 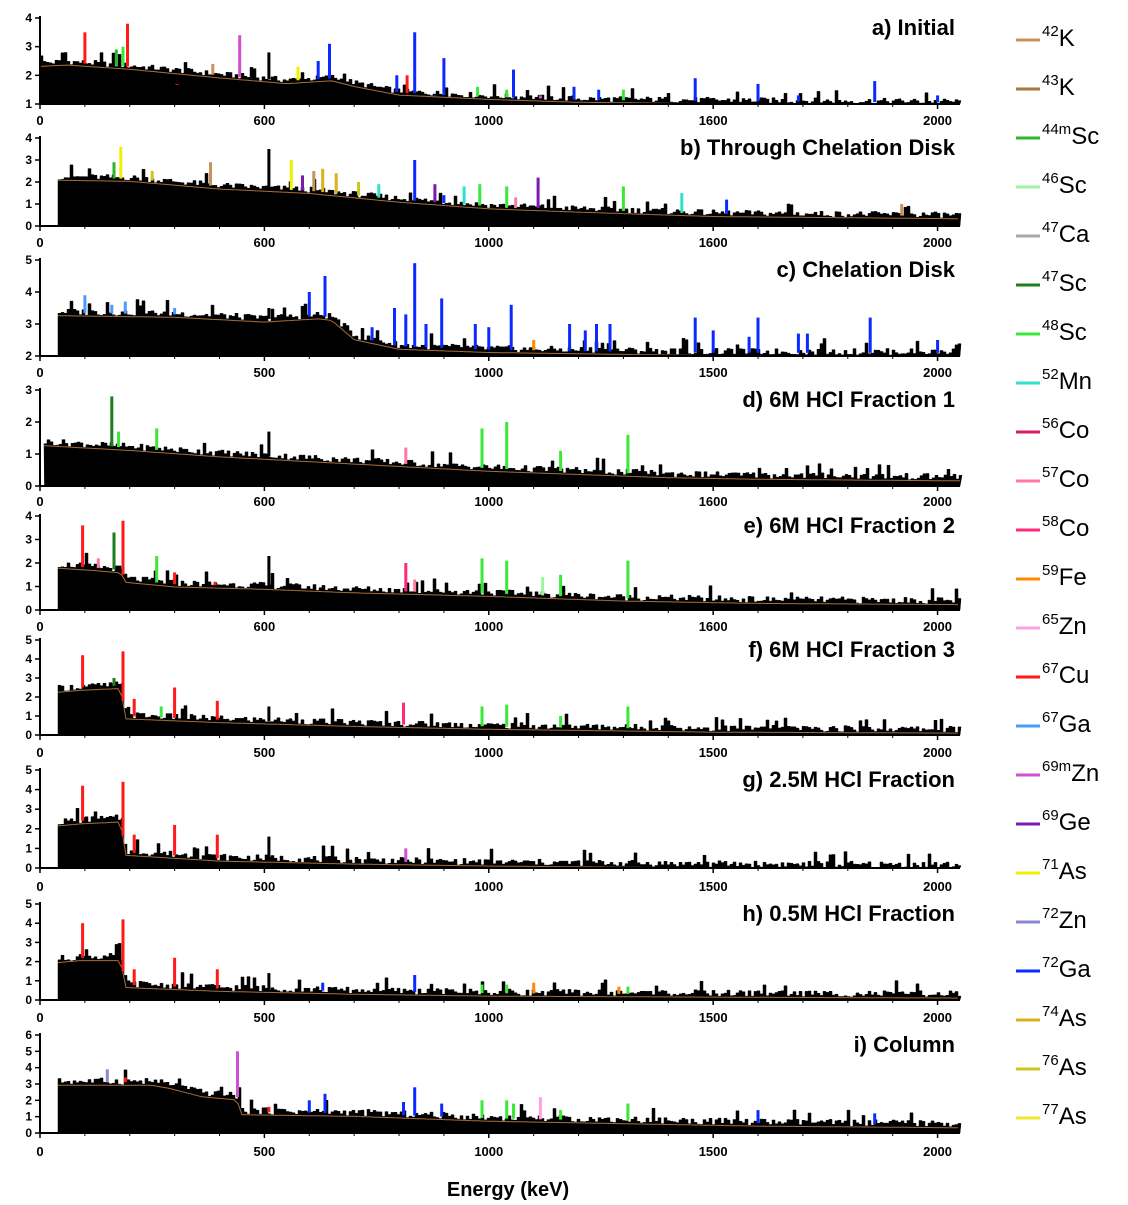 I want to click on legend-entry: 47Sc, so click(x=1051, y=282).